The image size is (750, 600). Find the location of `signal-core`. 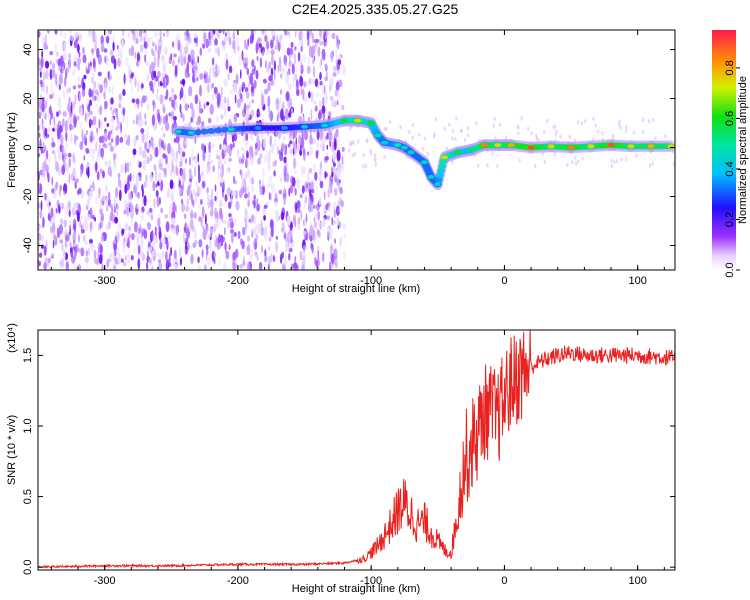

signal-core is located at coordinates (441, 170).